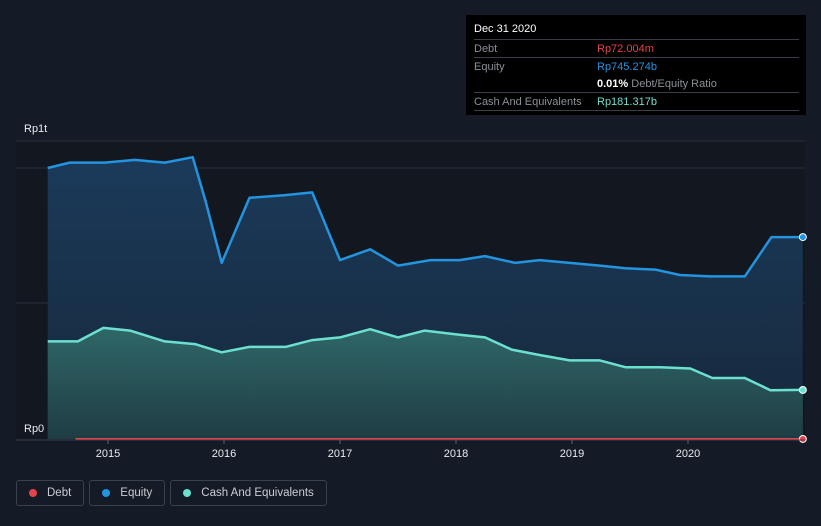 This screenshot has width=821, height=526. What do you see at coordinates (505, 29) in the screenshot?
I see `tooltip-date: Dec 31 2020` at bounding box center [505, 29].